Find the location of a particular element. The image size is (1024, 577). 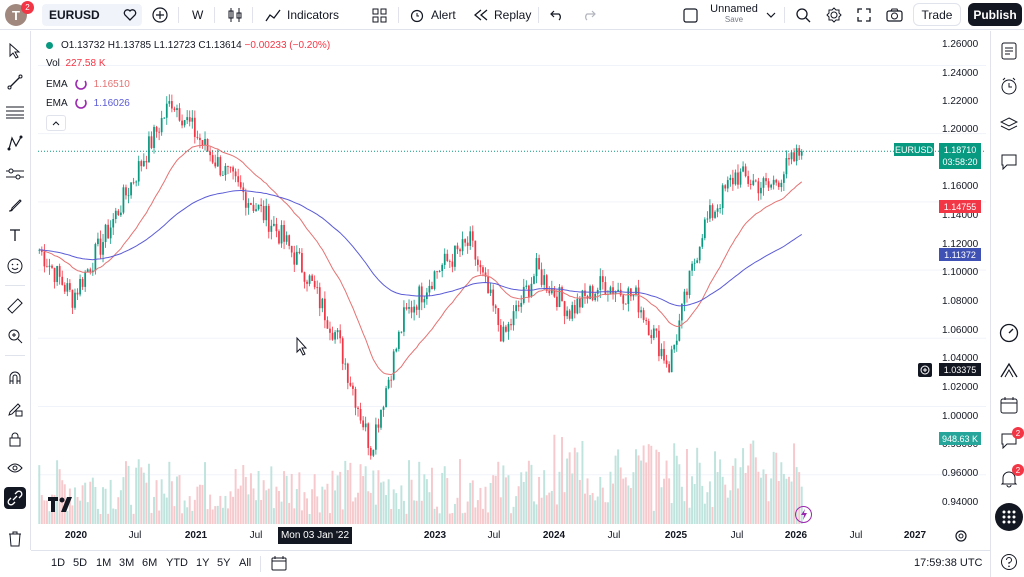

indicators-button: Indicators is located at coordinates (302, 15).